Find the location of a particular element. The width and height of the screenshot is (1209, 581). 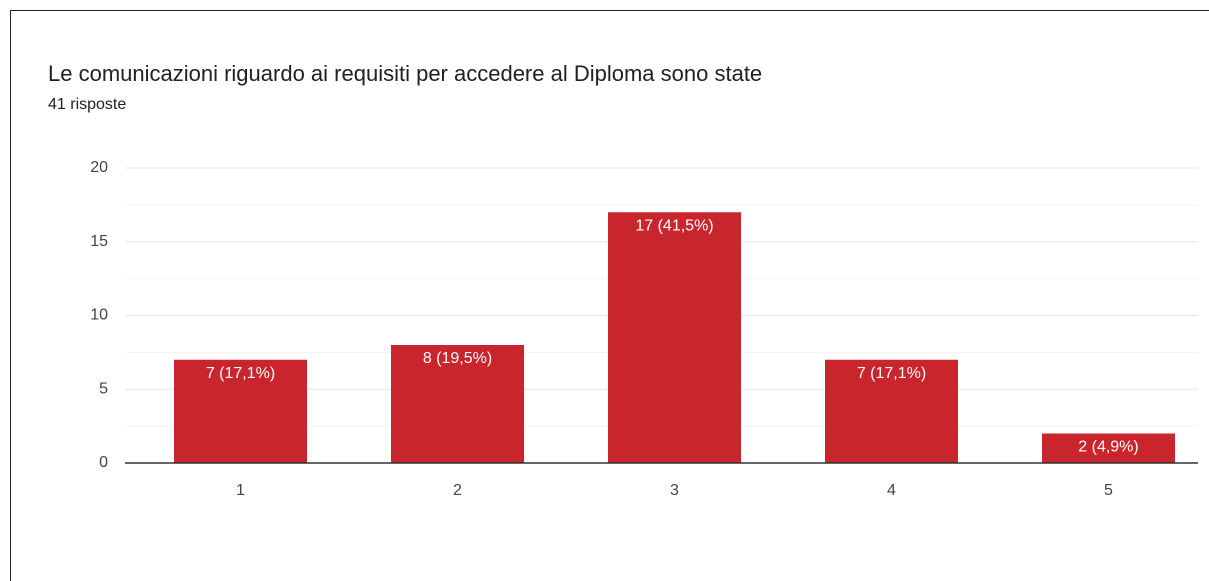

chart-subtitle: 41 risposte is located at coordinates (87, 104).